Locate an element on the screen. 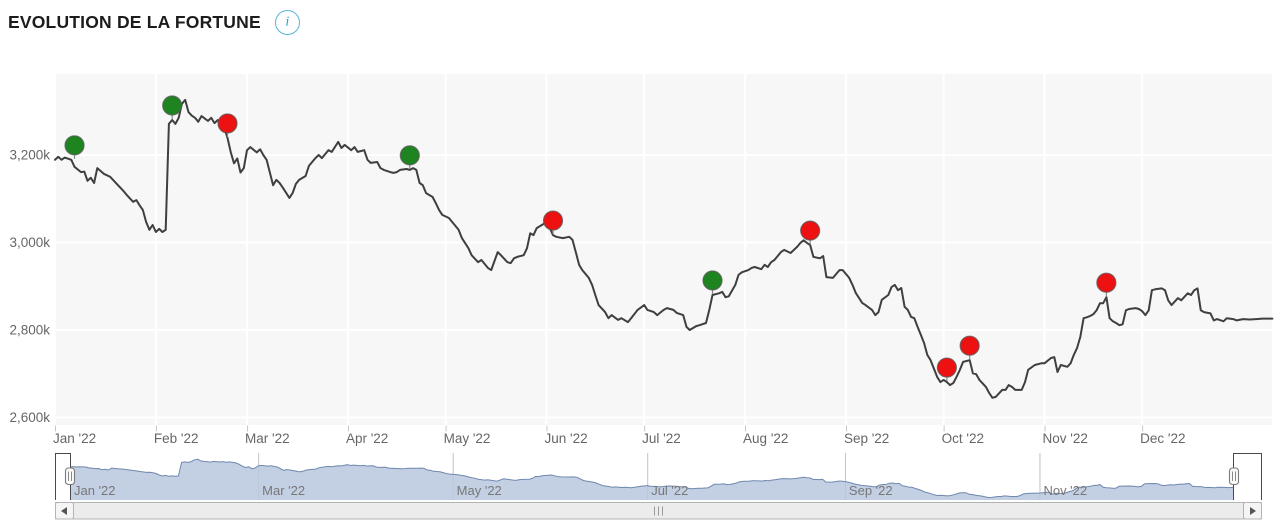 The height and width of the screenshot is (529, 1280). scrollbar is located at coordinates (658, 511).